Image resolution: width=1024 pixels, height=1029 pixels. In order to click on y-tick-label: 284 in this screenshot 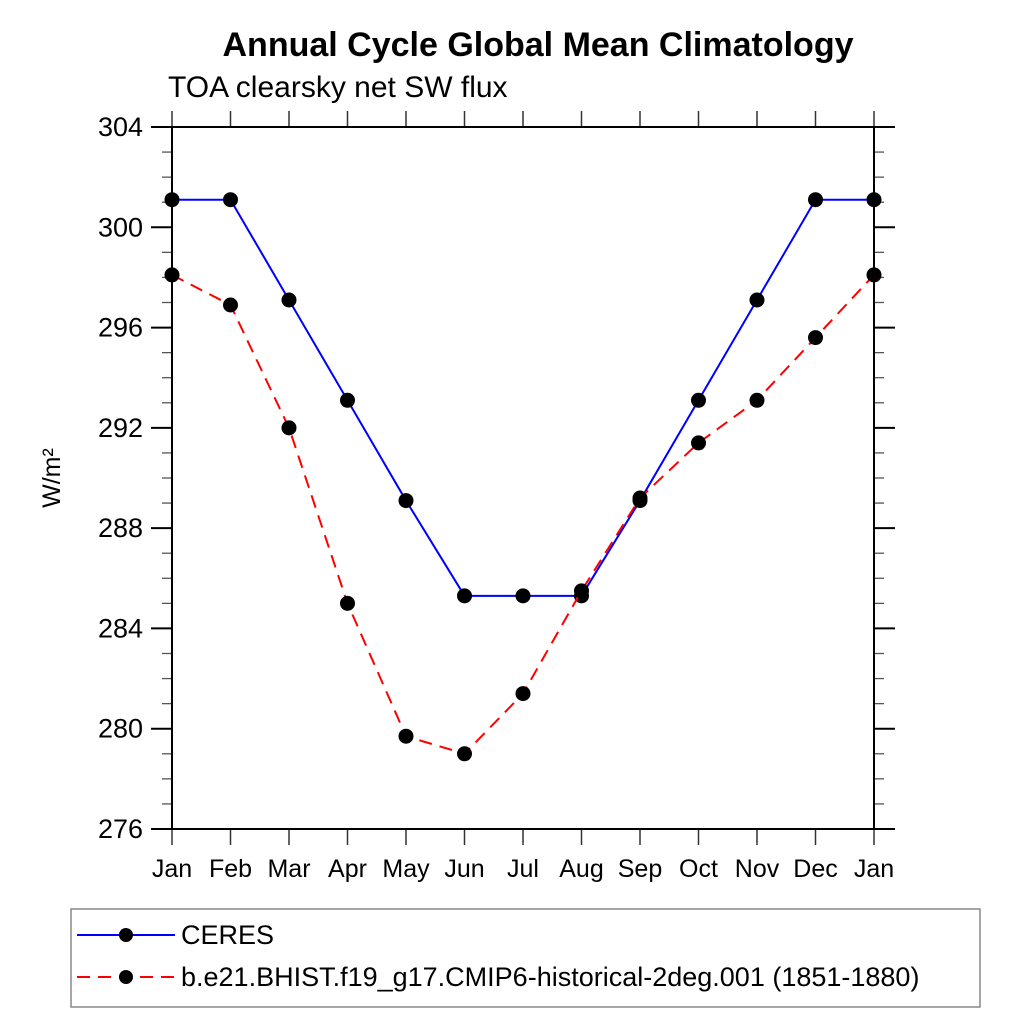, I will do `click(120, 628)`.